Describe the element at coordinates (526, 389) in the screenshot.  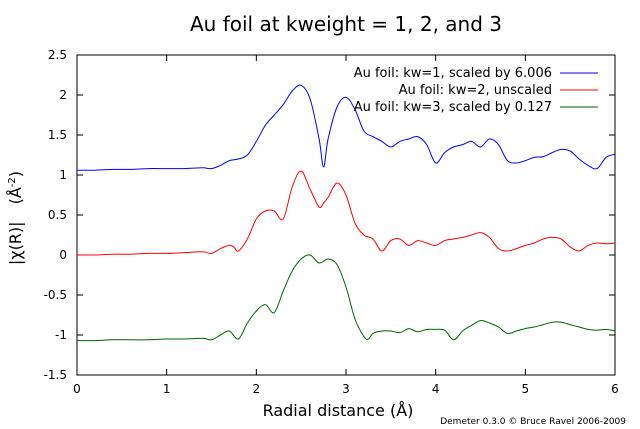
I see `x-tick-label: 5` at that location.